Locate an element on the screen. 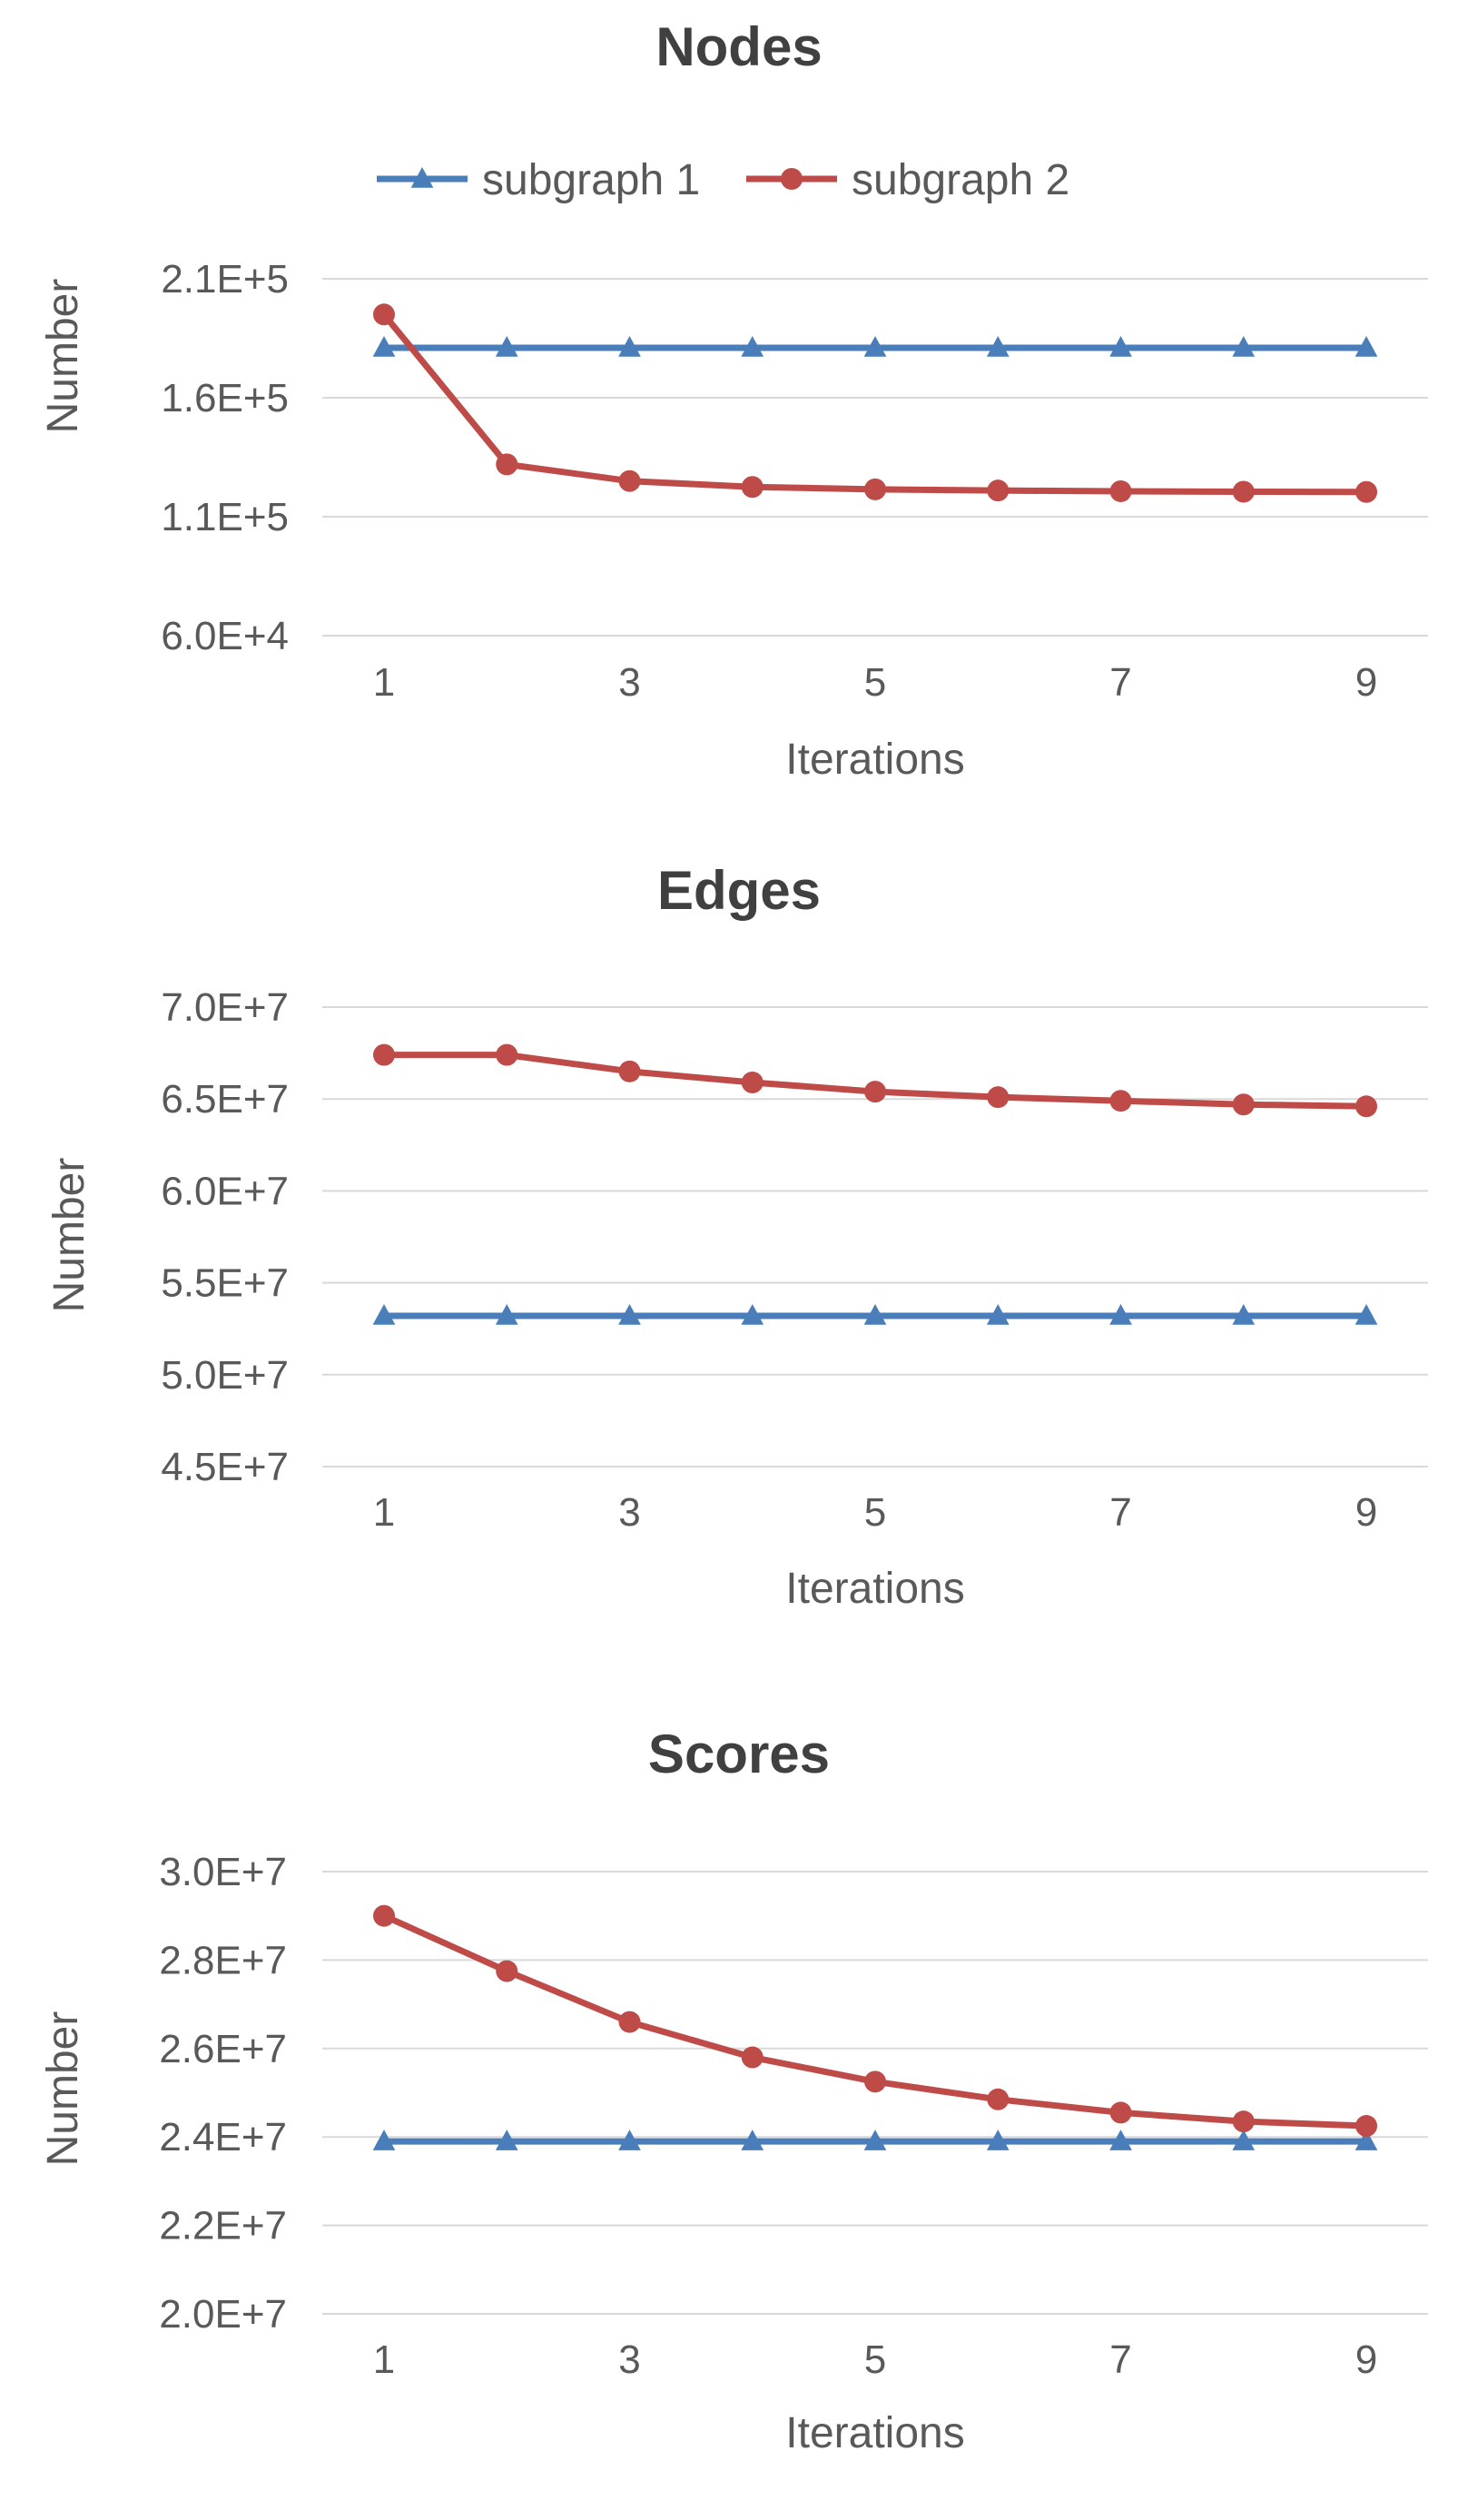  legend-label: subgraph 1 is located at coordinates (591, 180).